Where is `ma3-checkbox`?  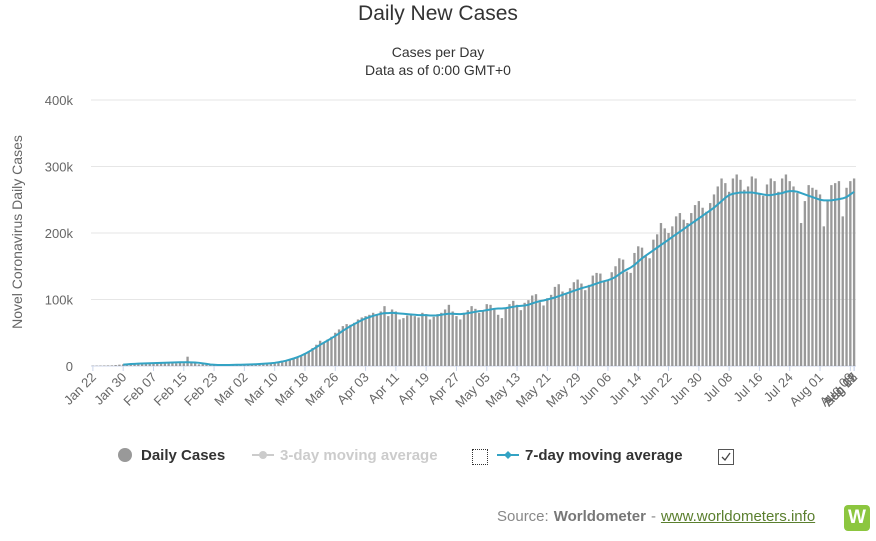 ma3-checkbox is located at coordinates (480, 457).